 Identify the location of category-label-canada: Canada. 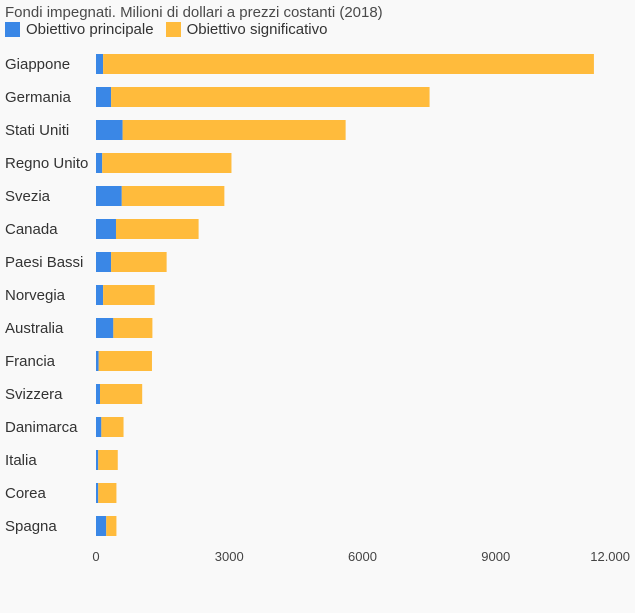
(31, 229).